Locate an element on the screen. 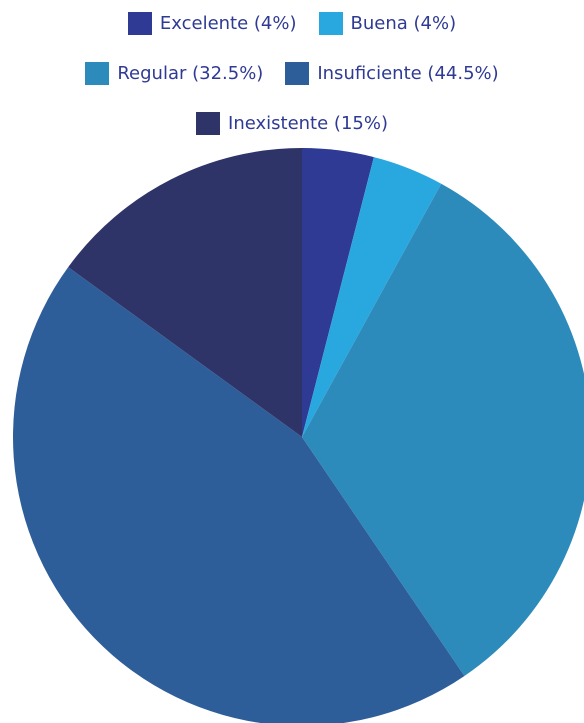  legend-item: Insuficiente (44.5%) is located at coordinates (392, 73).